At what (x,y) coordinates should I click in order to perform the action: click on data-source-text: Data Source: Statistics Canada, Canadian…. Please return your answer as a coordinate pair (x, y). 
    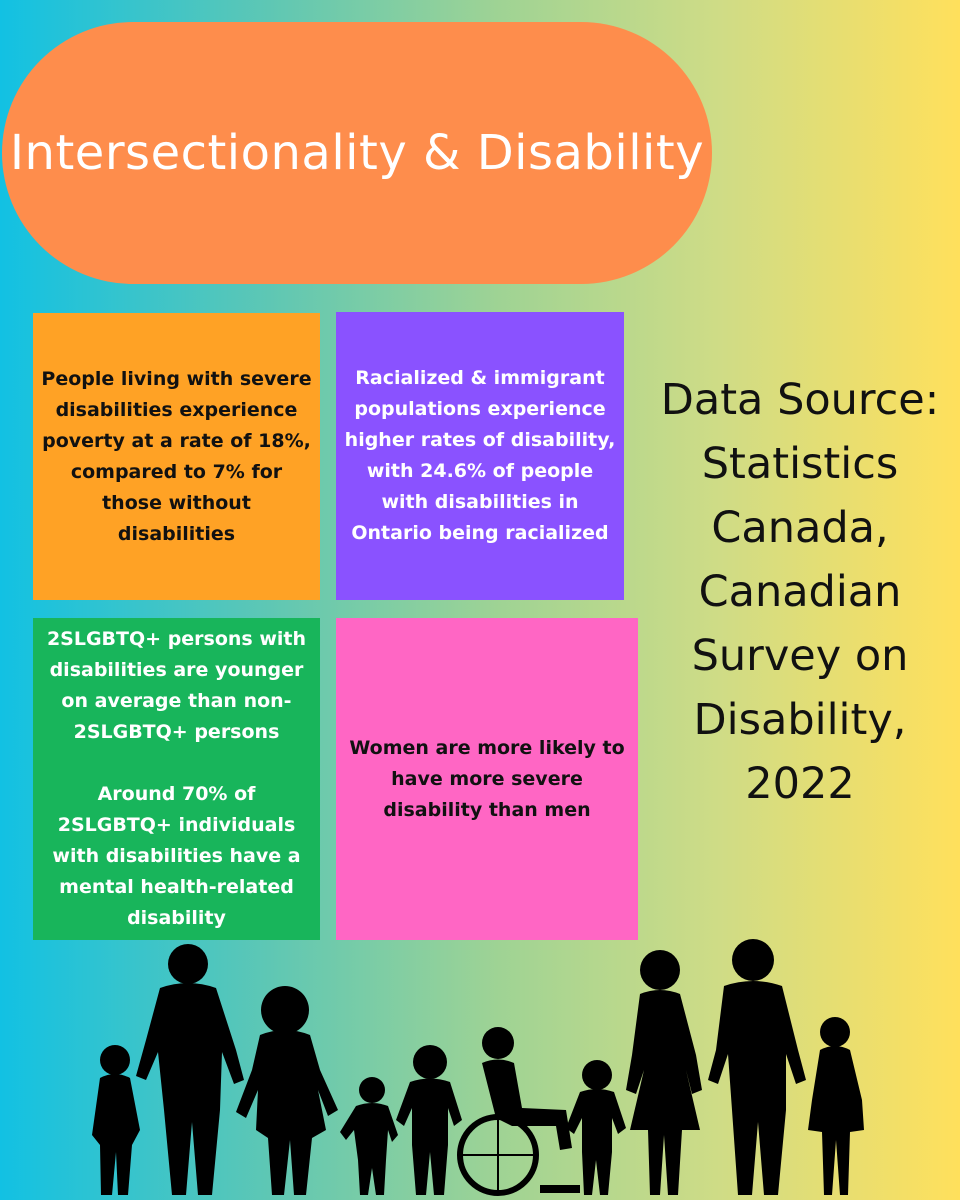
    Looking at the image, I should click on (800, 592).